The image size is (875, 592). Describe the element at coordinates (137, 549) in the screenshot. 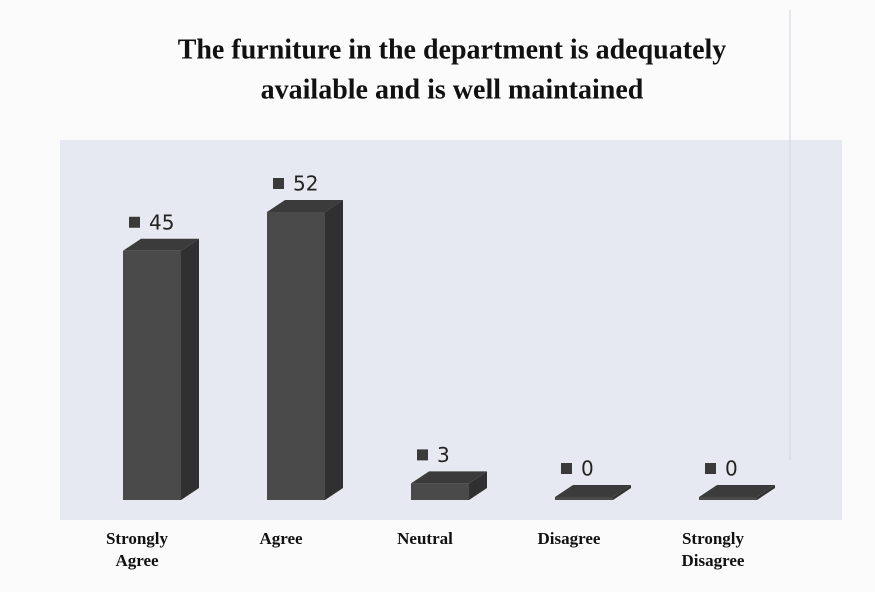

I see `x-tick-label: Strongly Agree` at that location.